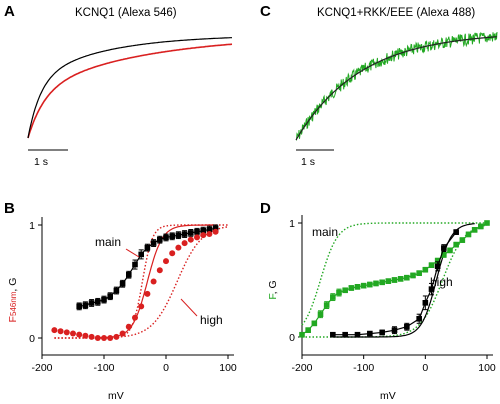 Image resolution: width=500 pixels, height=404 pixels. Describe the element at coordinates (396, 13) in the screenshot. I see `panel-c-title: KCNQ1+RKK/EEE (Alexa 488)` at that location.